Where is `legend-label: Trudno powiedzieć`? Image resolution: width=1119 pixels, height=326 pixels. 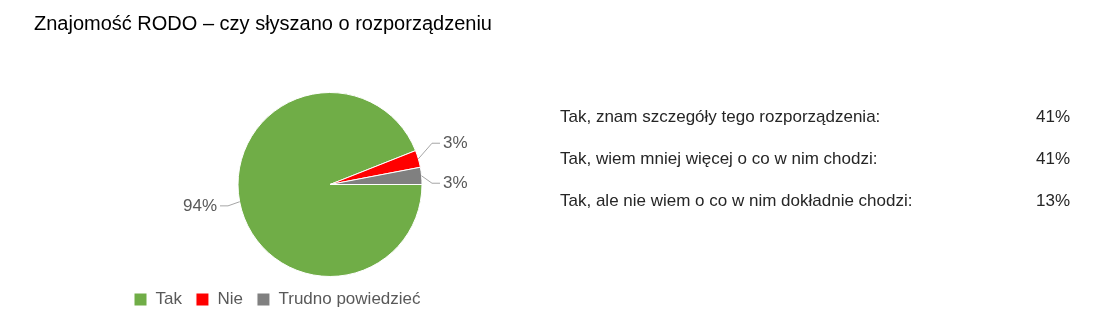 legend-label: Trudno powiedzieć is located at coordinates (350, 299).